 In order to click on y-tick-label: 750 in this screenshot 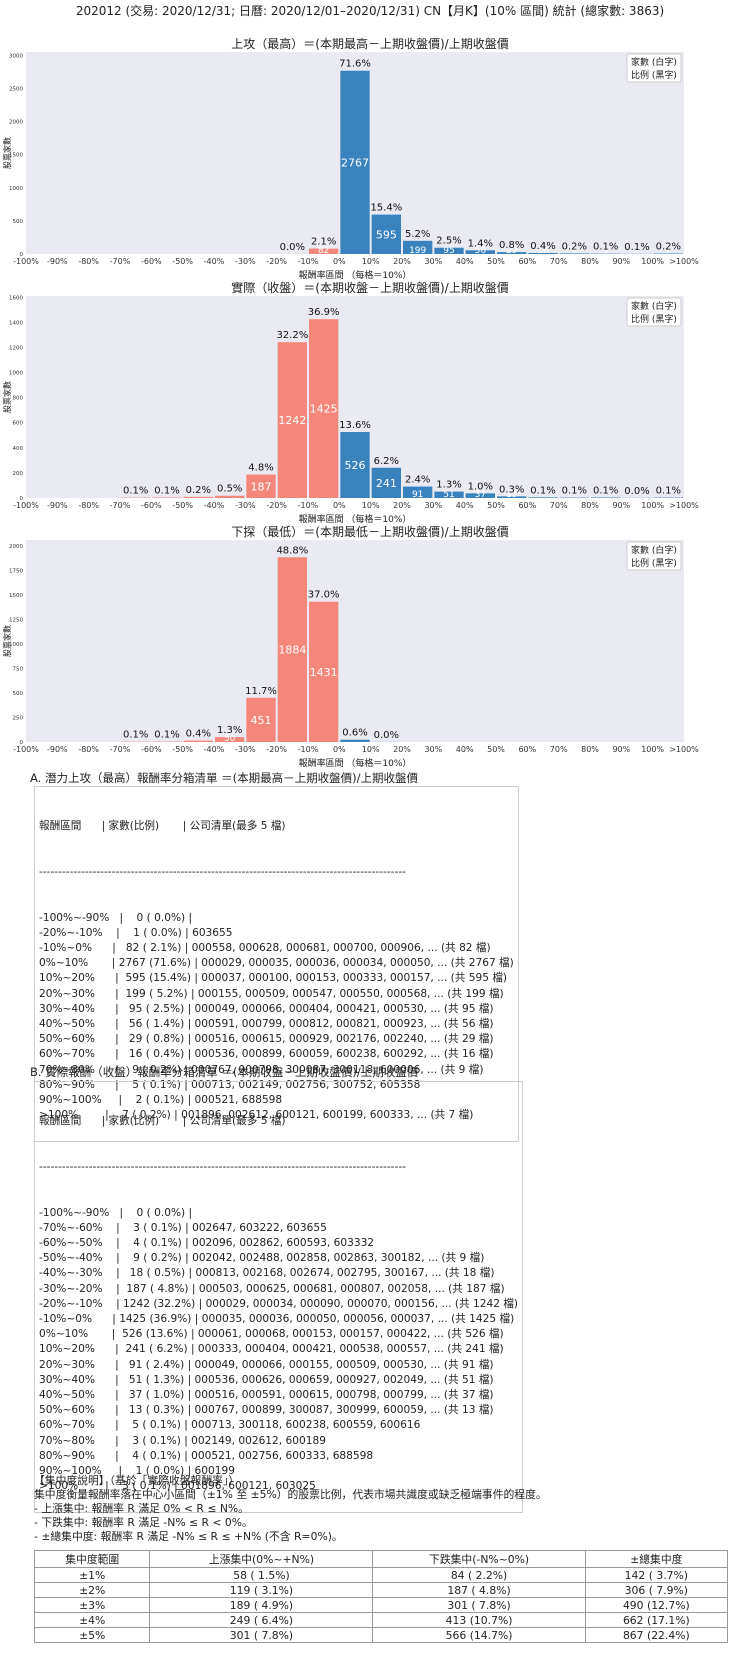, I will do `click(18, 669)`.